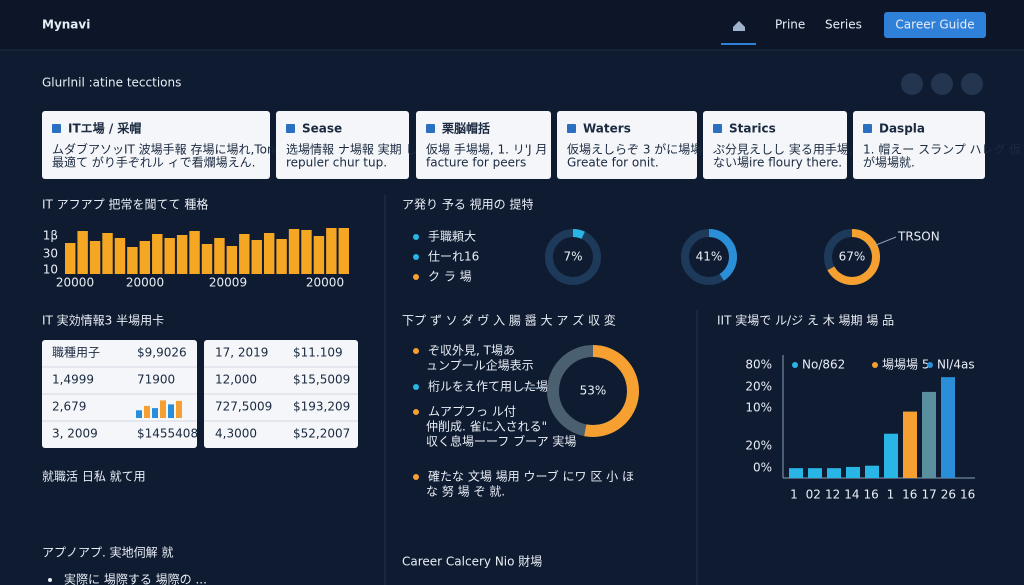  I want to click on card-title: Waters, so click(607, 129).